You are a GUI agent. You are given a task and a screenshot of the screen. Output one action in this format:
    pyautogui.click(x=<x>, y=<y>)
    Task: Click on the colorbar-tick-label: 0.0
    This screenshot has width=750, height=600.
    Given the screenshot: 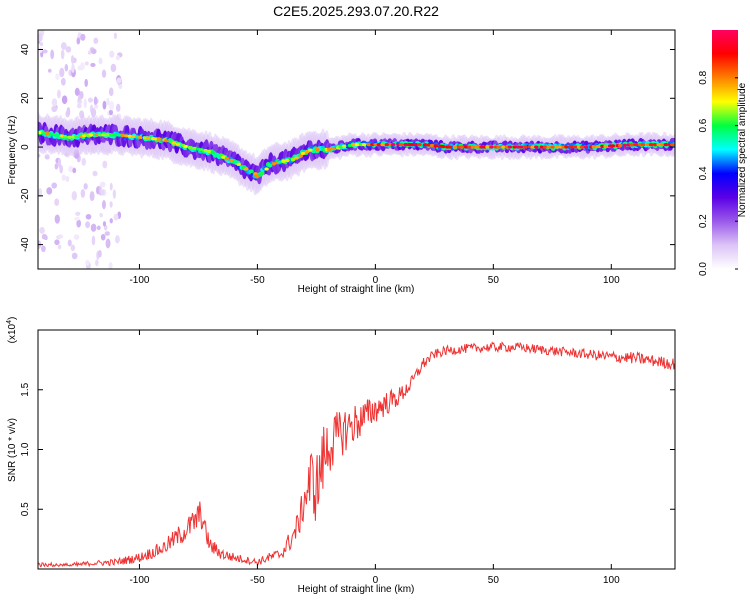 What is the action you would take?
    pyautogui.click(x=703, y=269)
    